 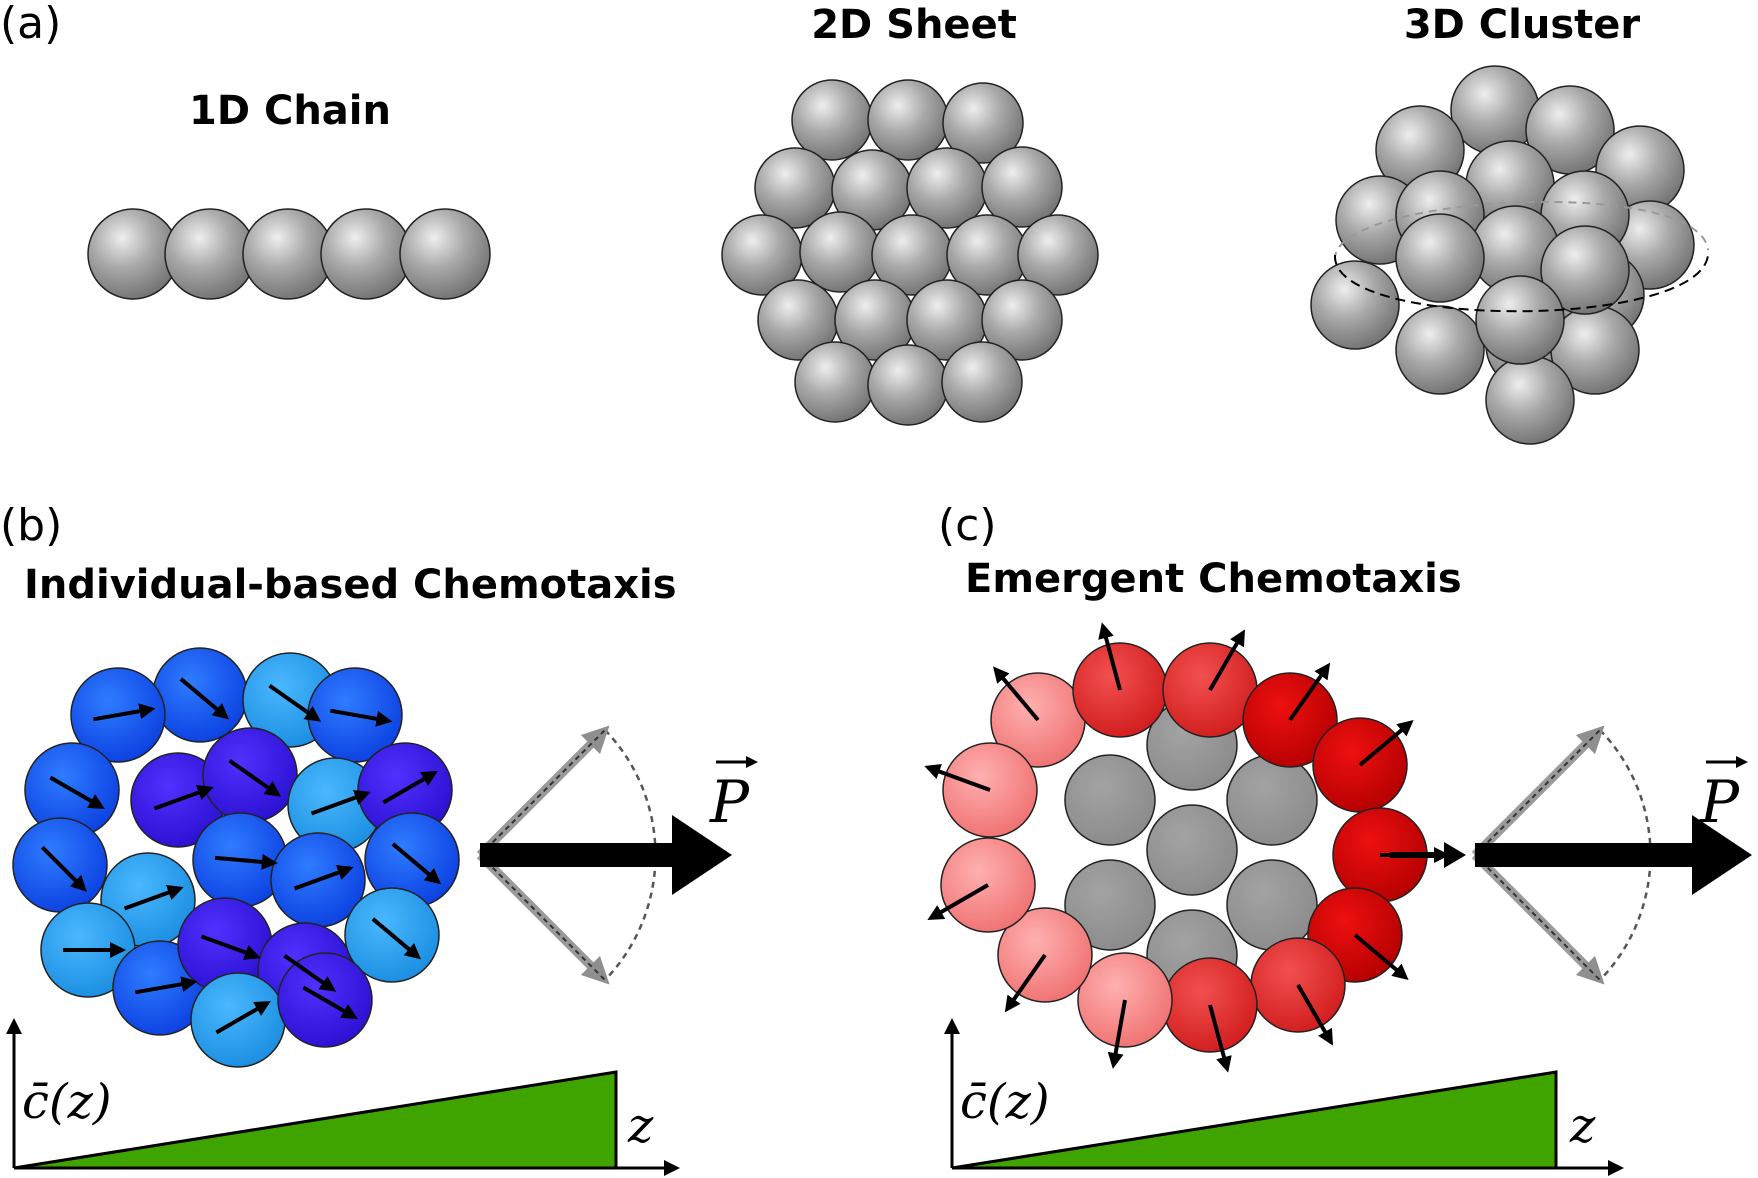 What do you see at coordinates (1213, 579) in the screenshot?
I see `panel-c-title: Emergent Chemotaxis` at bounding box center [1213, 579].